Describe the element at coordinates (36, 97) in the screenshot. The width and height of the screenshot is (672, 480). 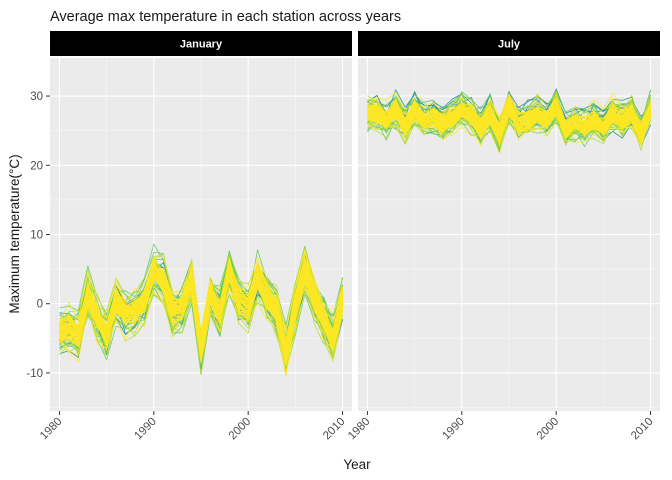
I see `y-tick-label: 30` at that location.